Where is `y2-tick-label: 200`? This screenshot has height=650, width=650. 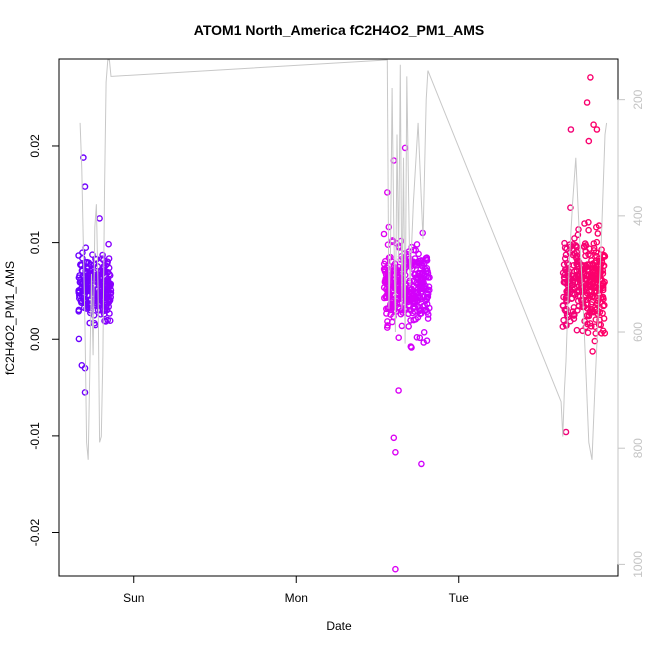 y2-tick-label: 200 is located at coordinates (638, 99).